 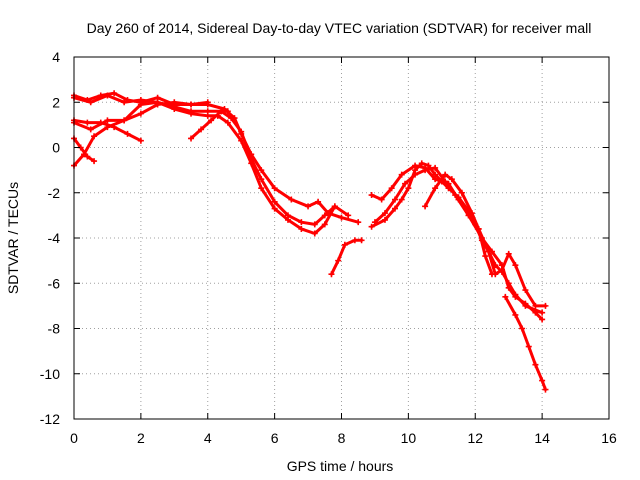 I want to click on y-tick-label: 4, so click(x=56, y=57).